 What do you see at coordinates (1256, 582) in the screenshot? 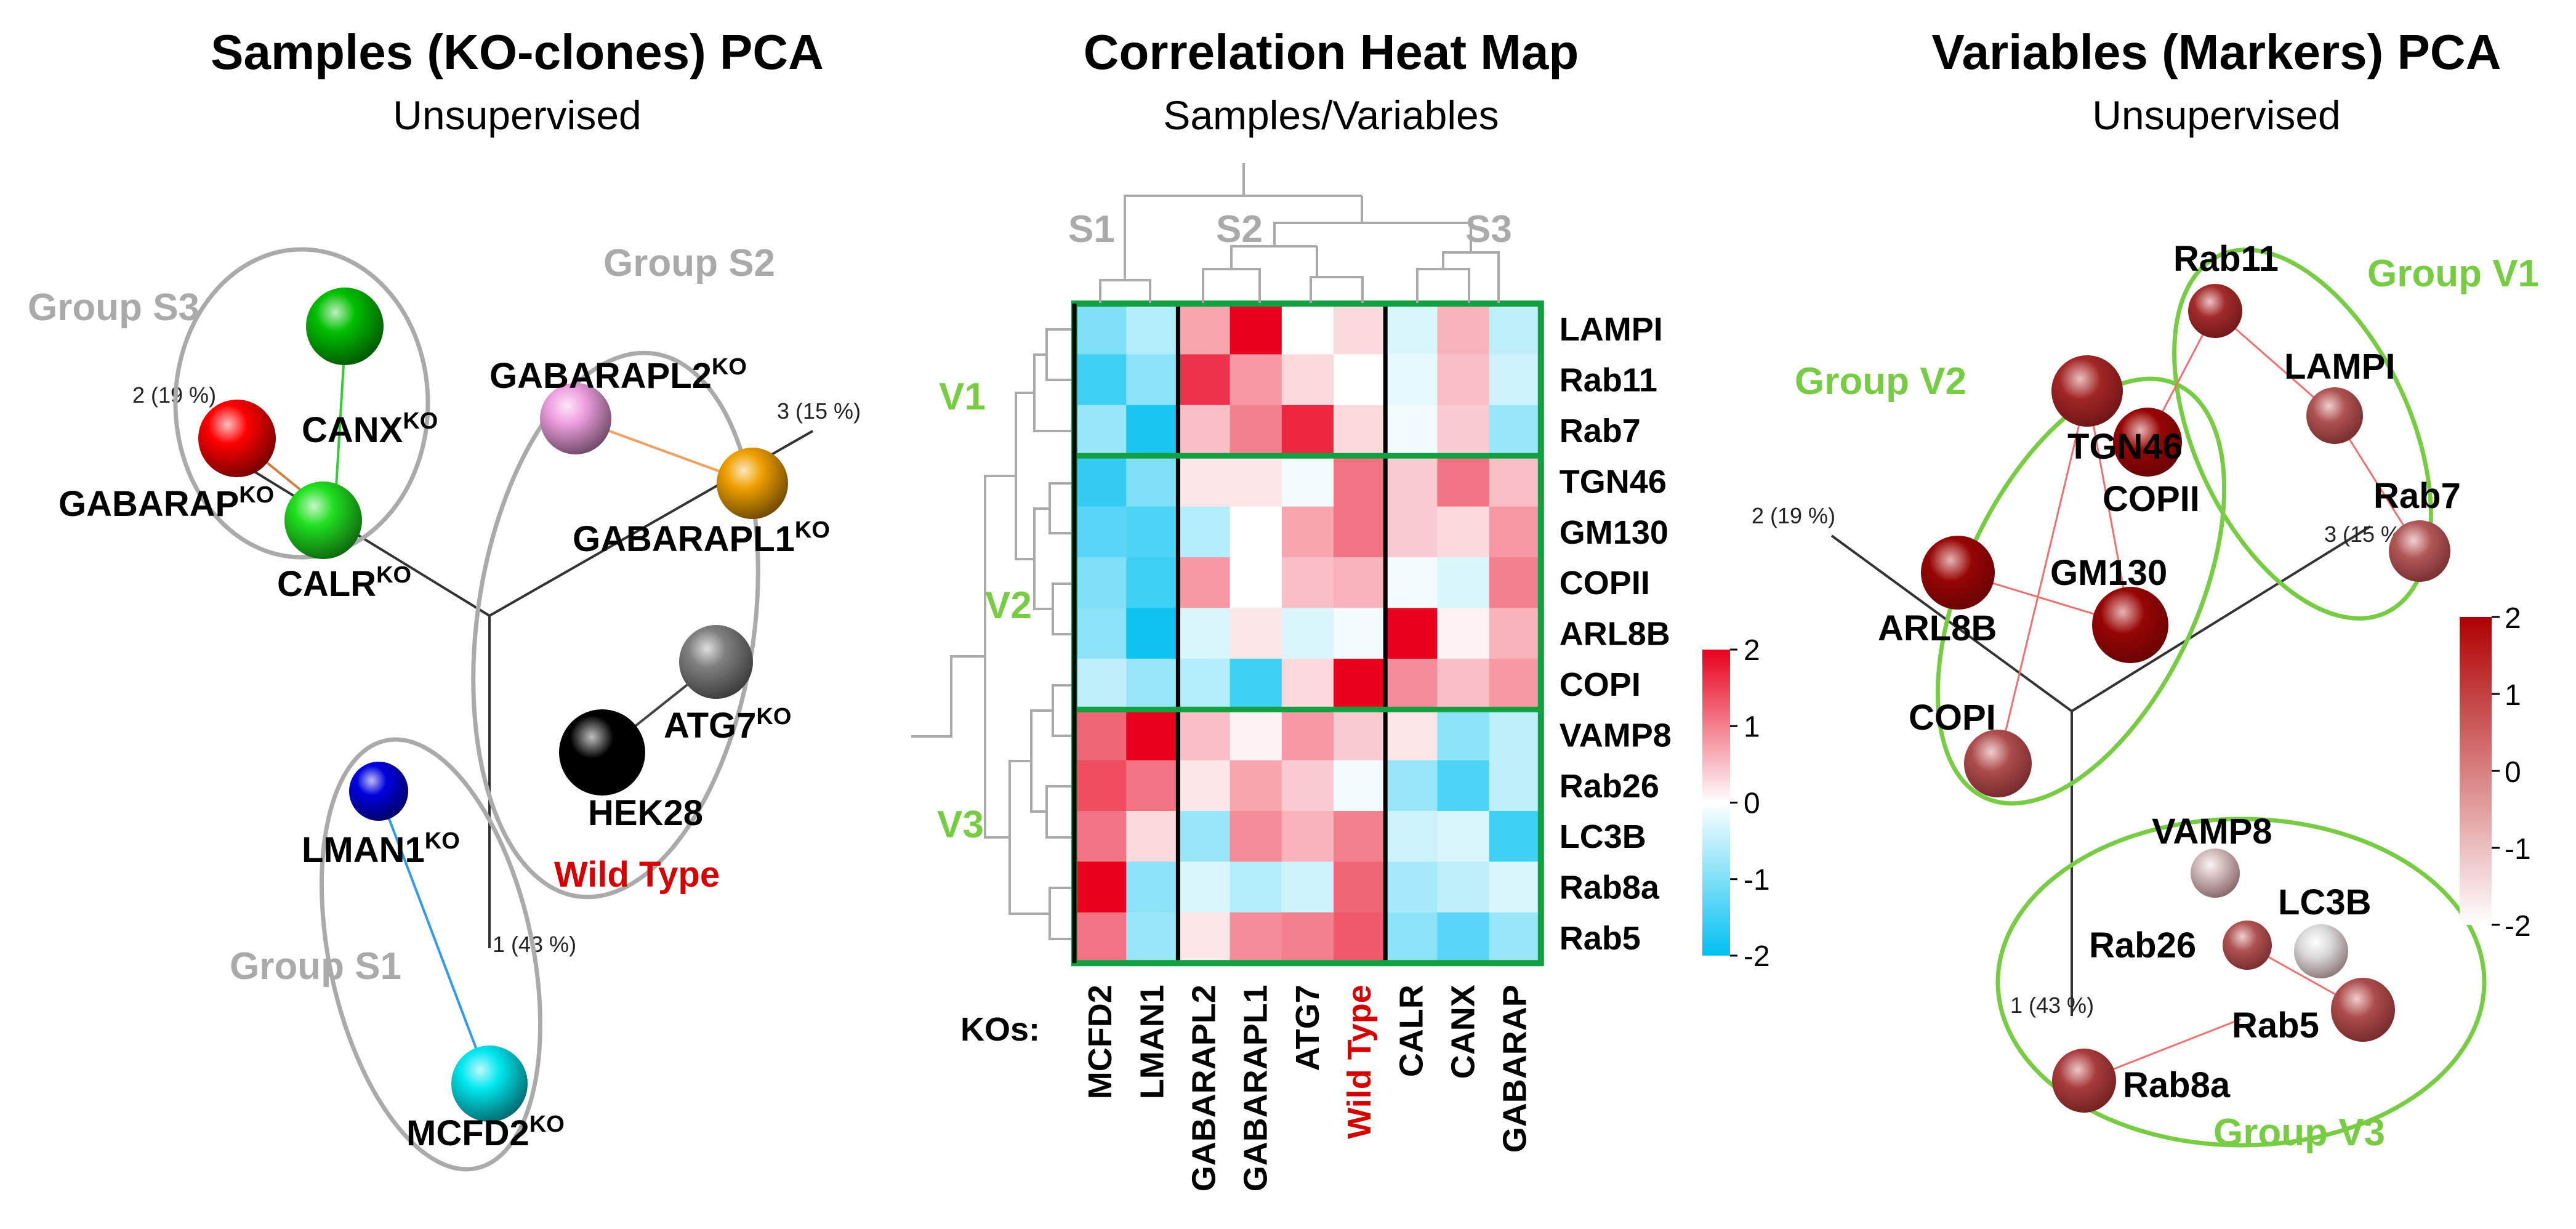
I see `heatmap-cell-copii-gabarapl1` at bounding box center [1256, 582].